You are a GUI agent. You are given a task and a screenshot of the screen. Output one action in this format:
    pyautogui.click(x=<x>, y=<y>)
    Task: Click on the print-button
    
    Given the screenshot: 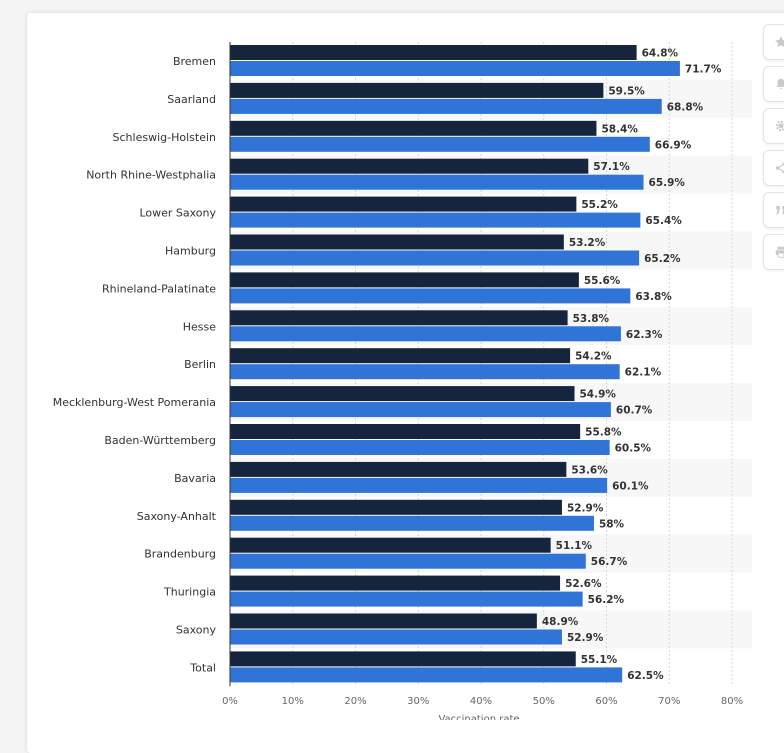 What is the action you would take?
    pyautogui.click(x=773, y=252)
    